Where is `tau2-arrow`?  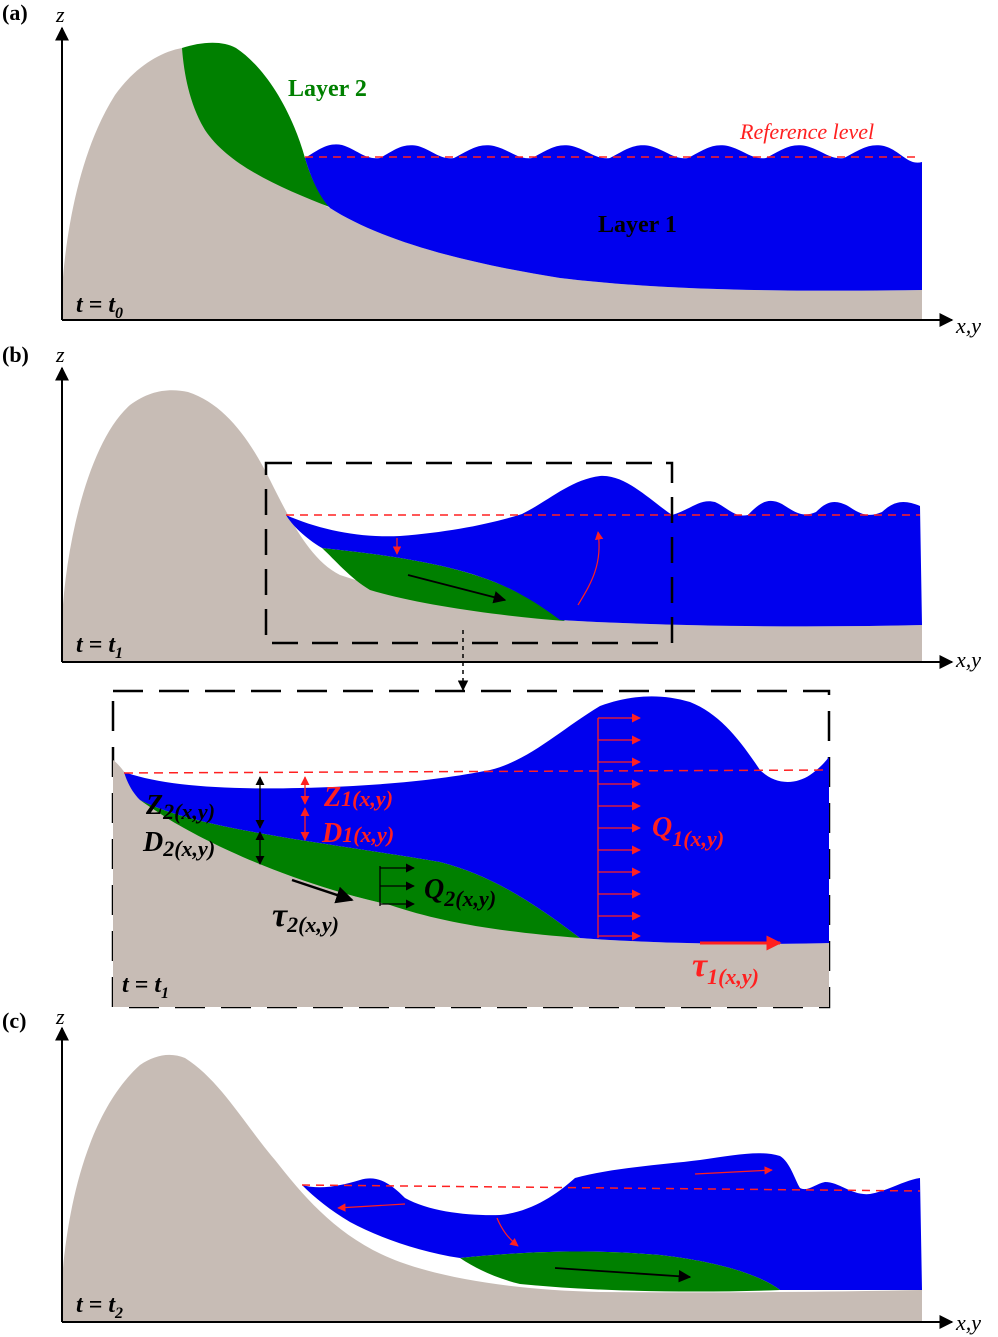
tau2-arrow is located at coordinates (322, 891).